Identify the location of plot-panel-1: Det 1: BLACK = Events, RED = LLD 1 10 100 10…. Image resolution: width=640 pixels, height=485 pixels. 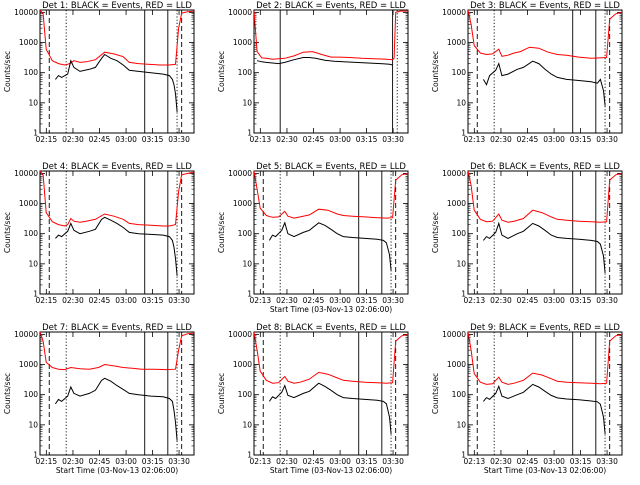
(99, 72).